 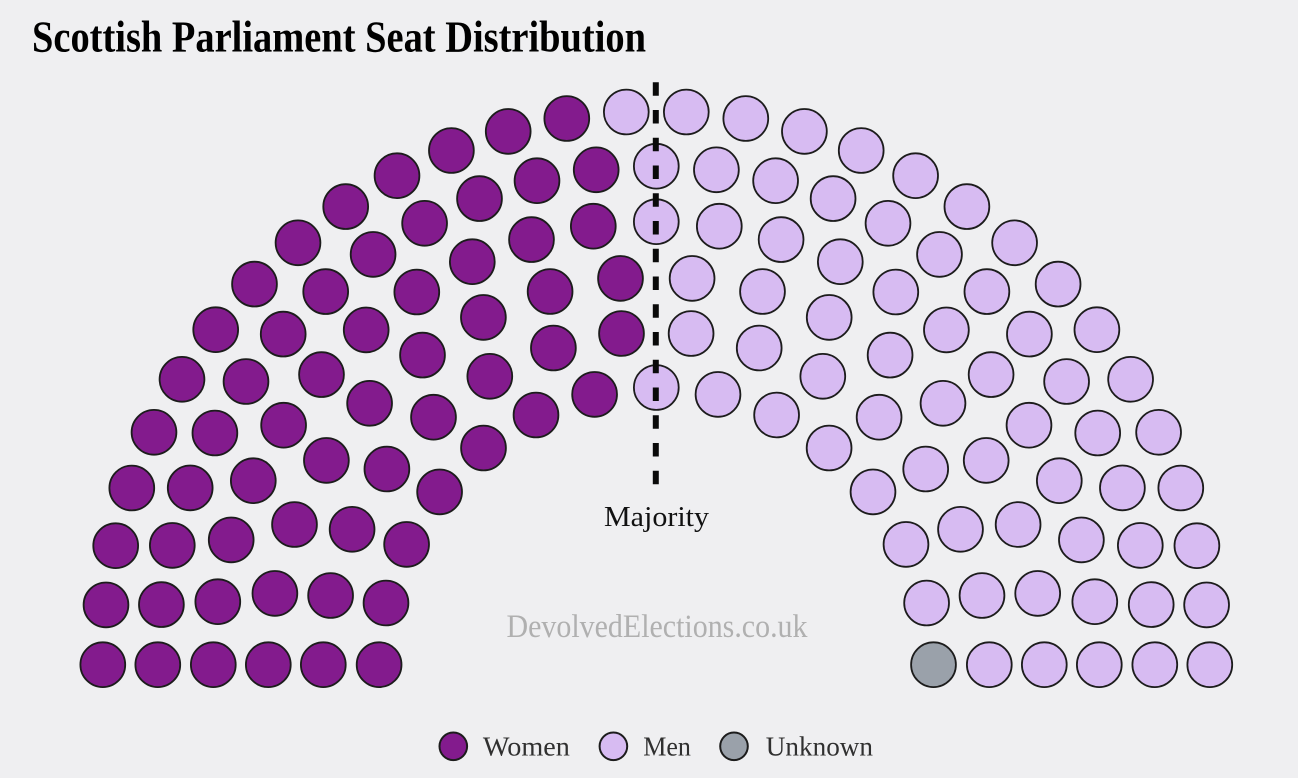 I want to click on svg-text: Women, so click(x=527, y=747).